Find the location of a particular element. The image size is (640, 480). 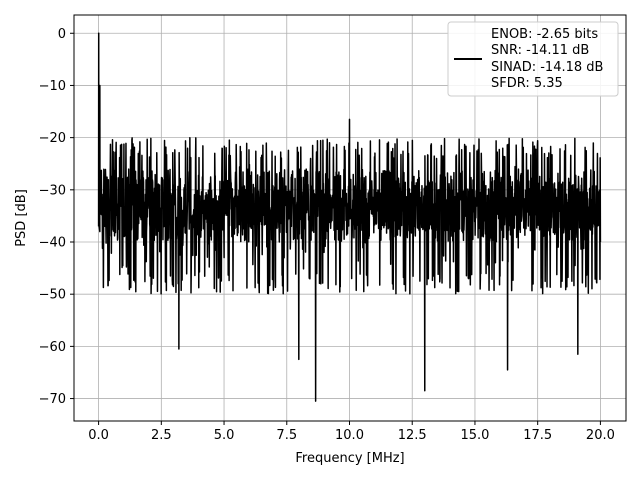

x-tick-label: 0.0 is located at coordinates (98, 435).